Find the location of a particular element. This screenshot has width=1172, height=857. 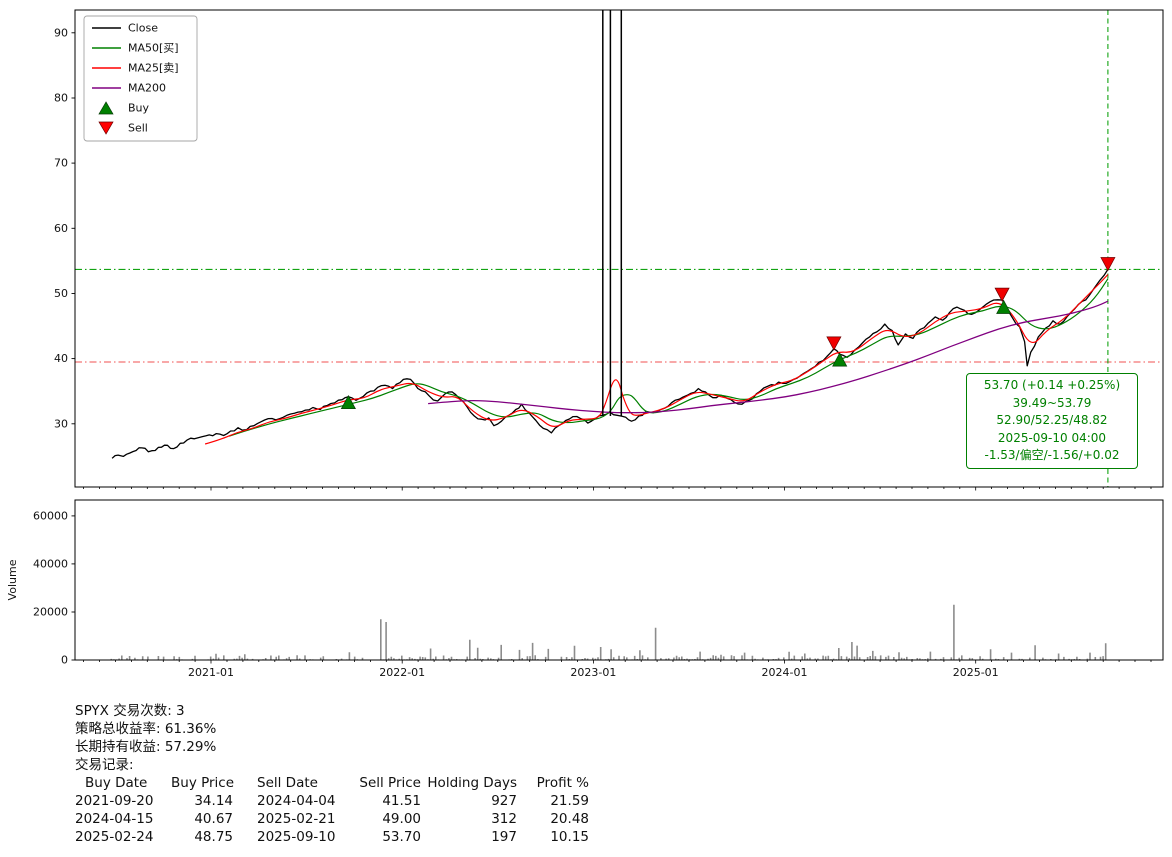

x-axis-label: 2024-01 is located at coordinates (785, 672).